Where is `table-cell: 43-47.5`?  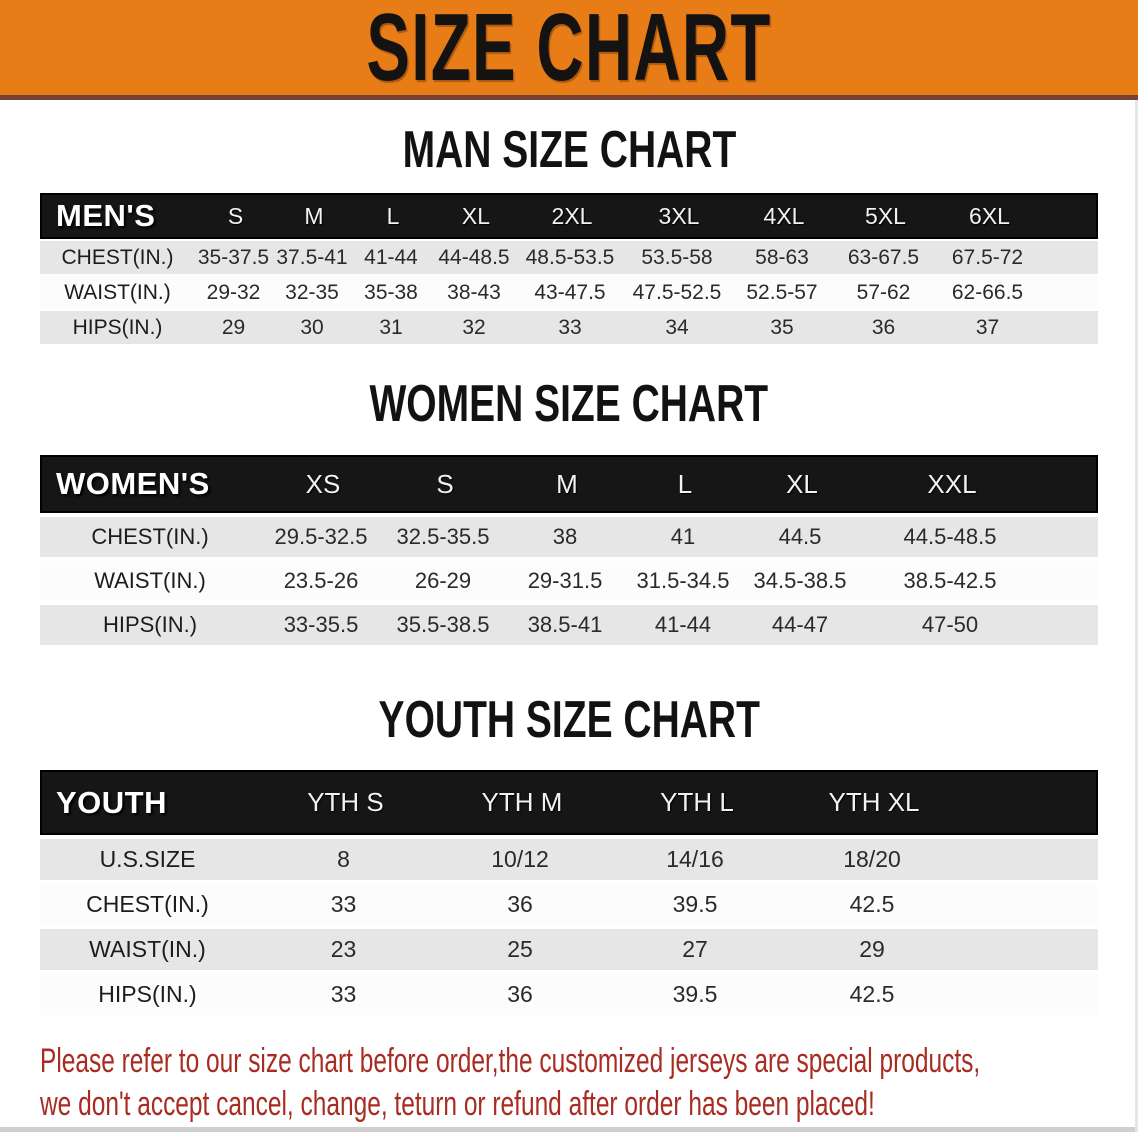 table-cell: 43-47.5 is located at coordinates (570, 292).